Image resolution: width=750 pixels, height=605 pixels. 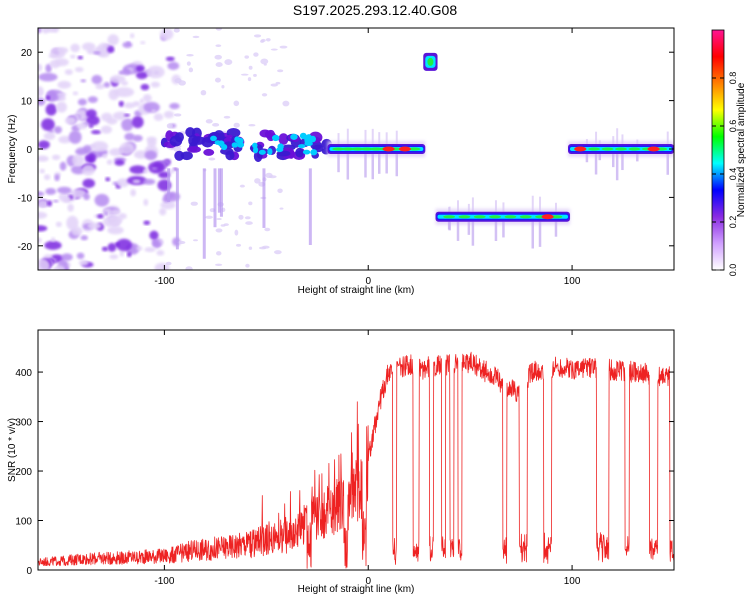 I want to click on signal-band-core, so click(x=503, y=216).